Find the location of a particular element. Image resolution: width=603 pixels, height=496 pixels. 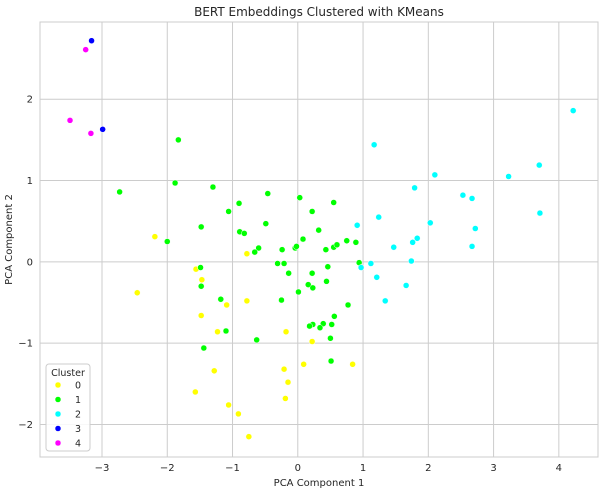

y-tick-label: −1 is located at coordinates (25, 344).